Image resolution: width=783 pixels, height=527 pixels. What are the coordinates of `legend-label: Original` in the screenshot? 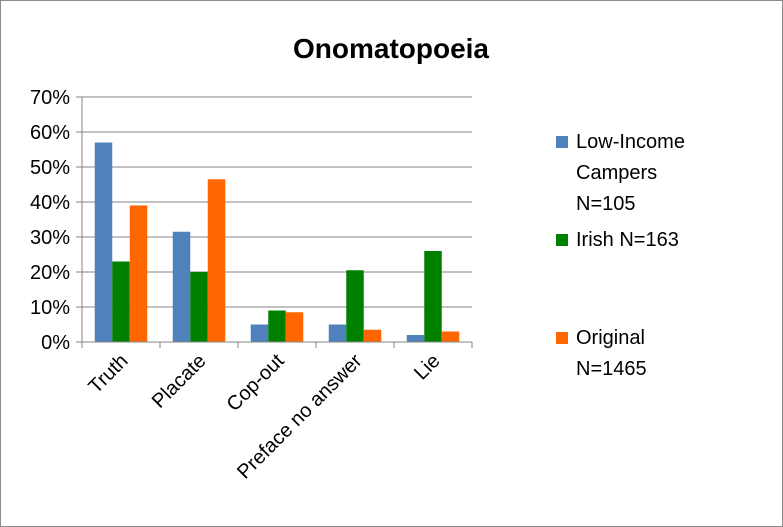 It's located at (610, 338).